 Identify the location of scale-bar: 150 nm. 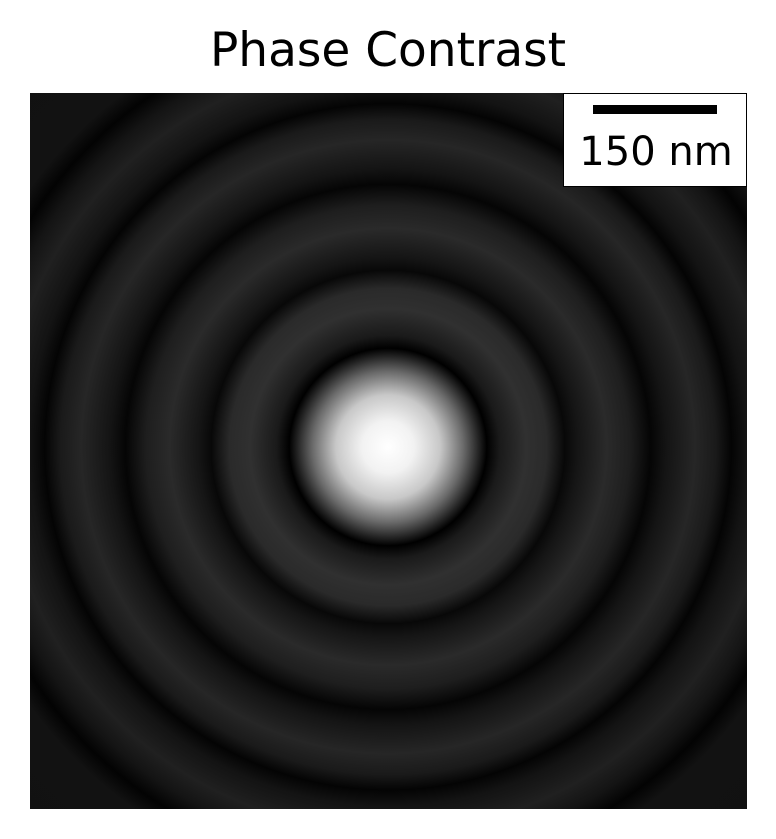
(655, 140).